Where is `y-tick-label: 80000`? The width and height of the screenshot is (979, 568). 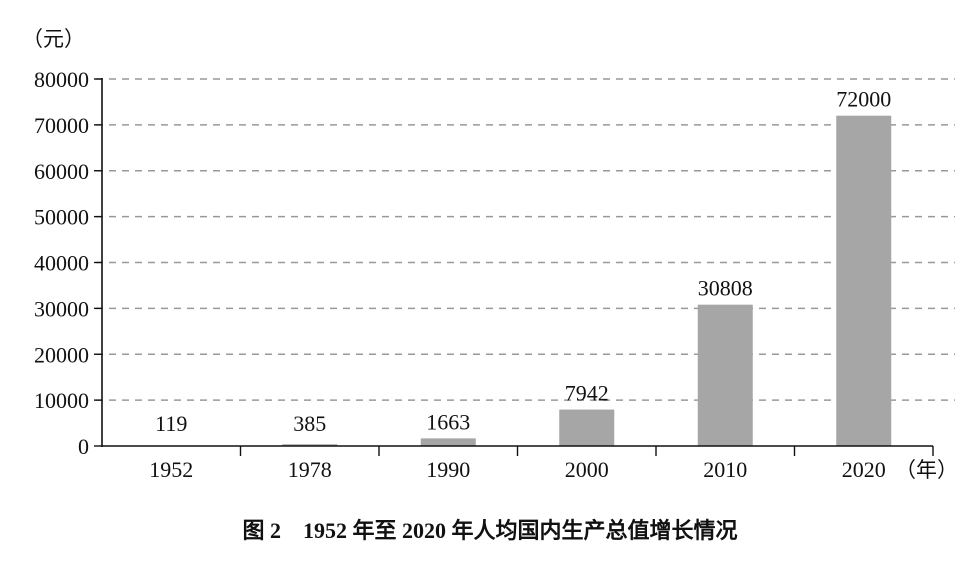
y-tick-label: 80000 is located at coordinates (61, 79).